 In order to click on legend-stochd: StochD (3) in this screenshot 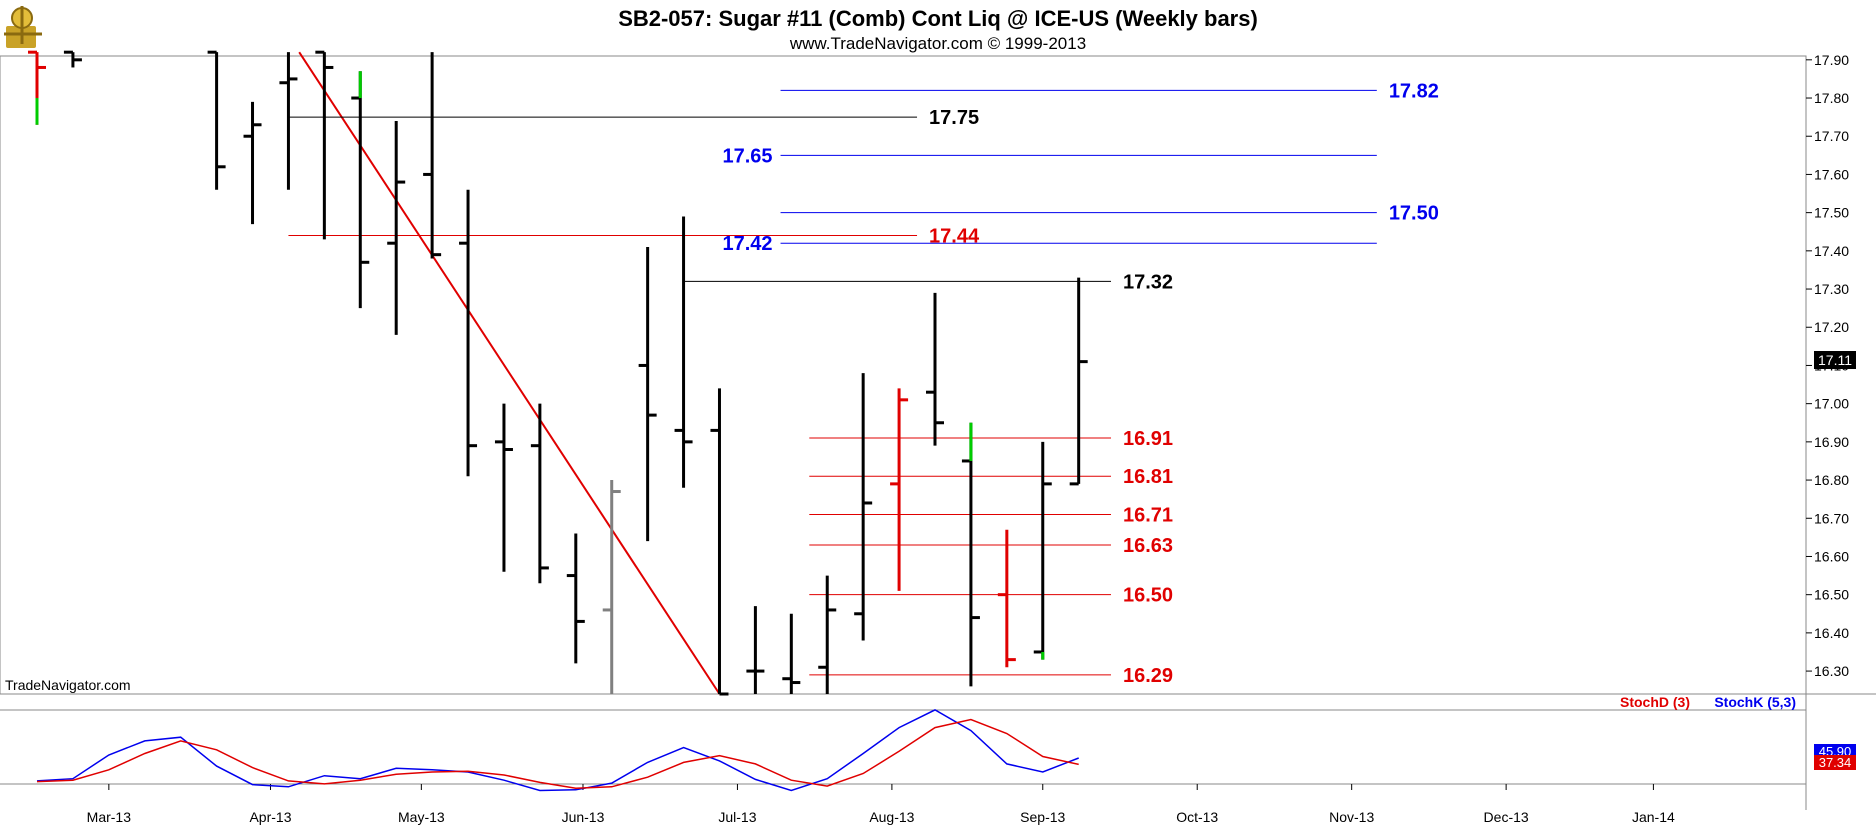, I will do `click(1655, 702)`.